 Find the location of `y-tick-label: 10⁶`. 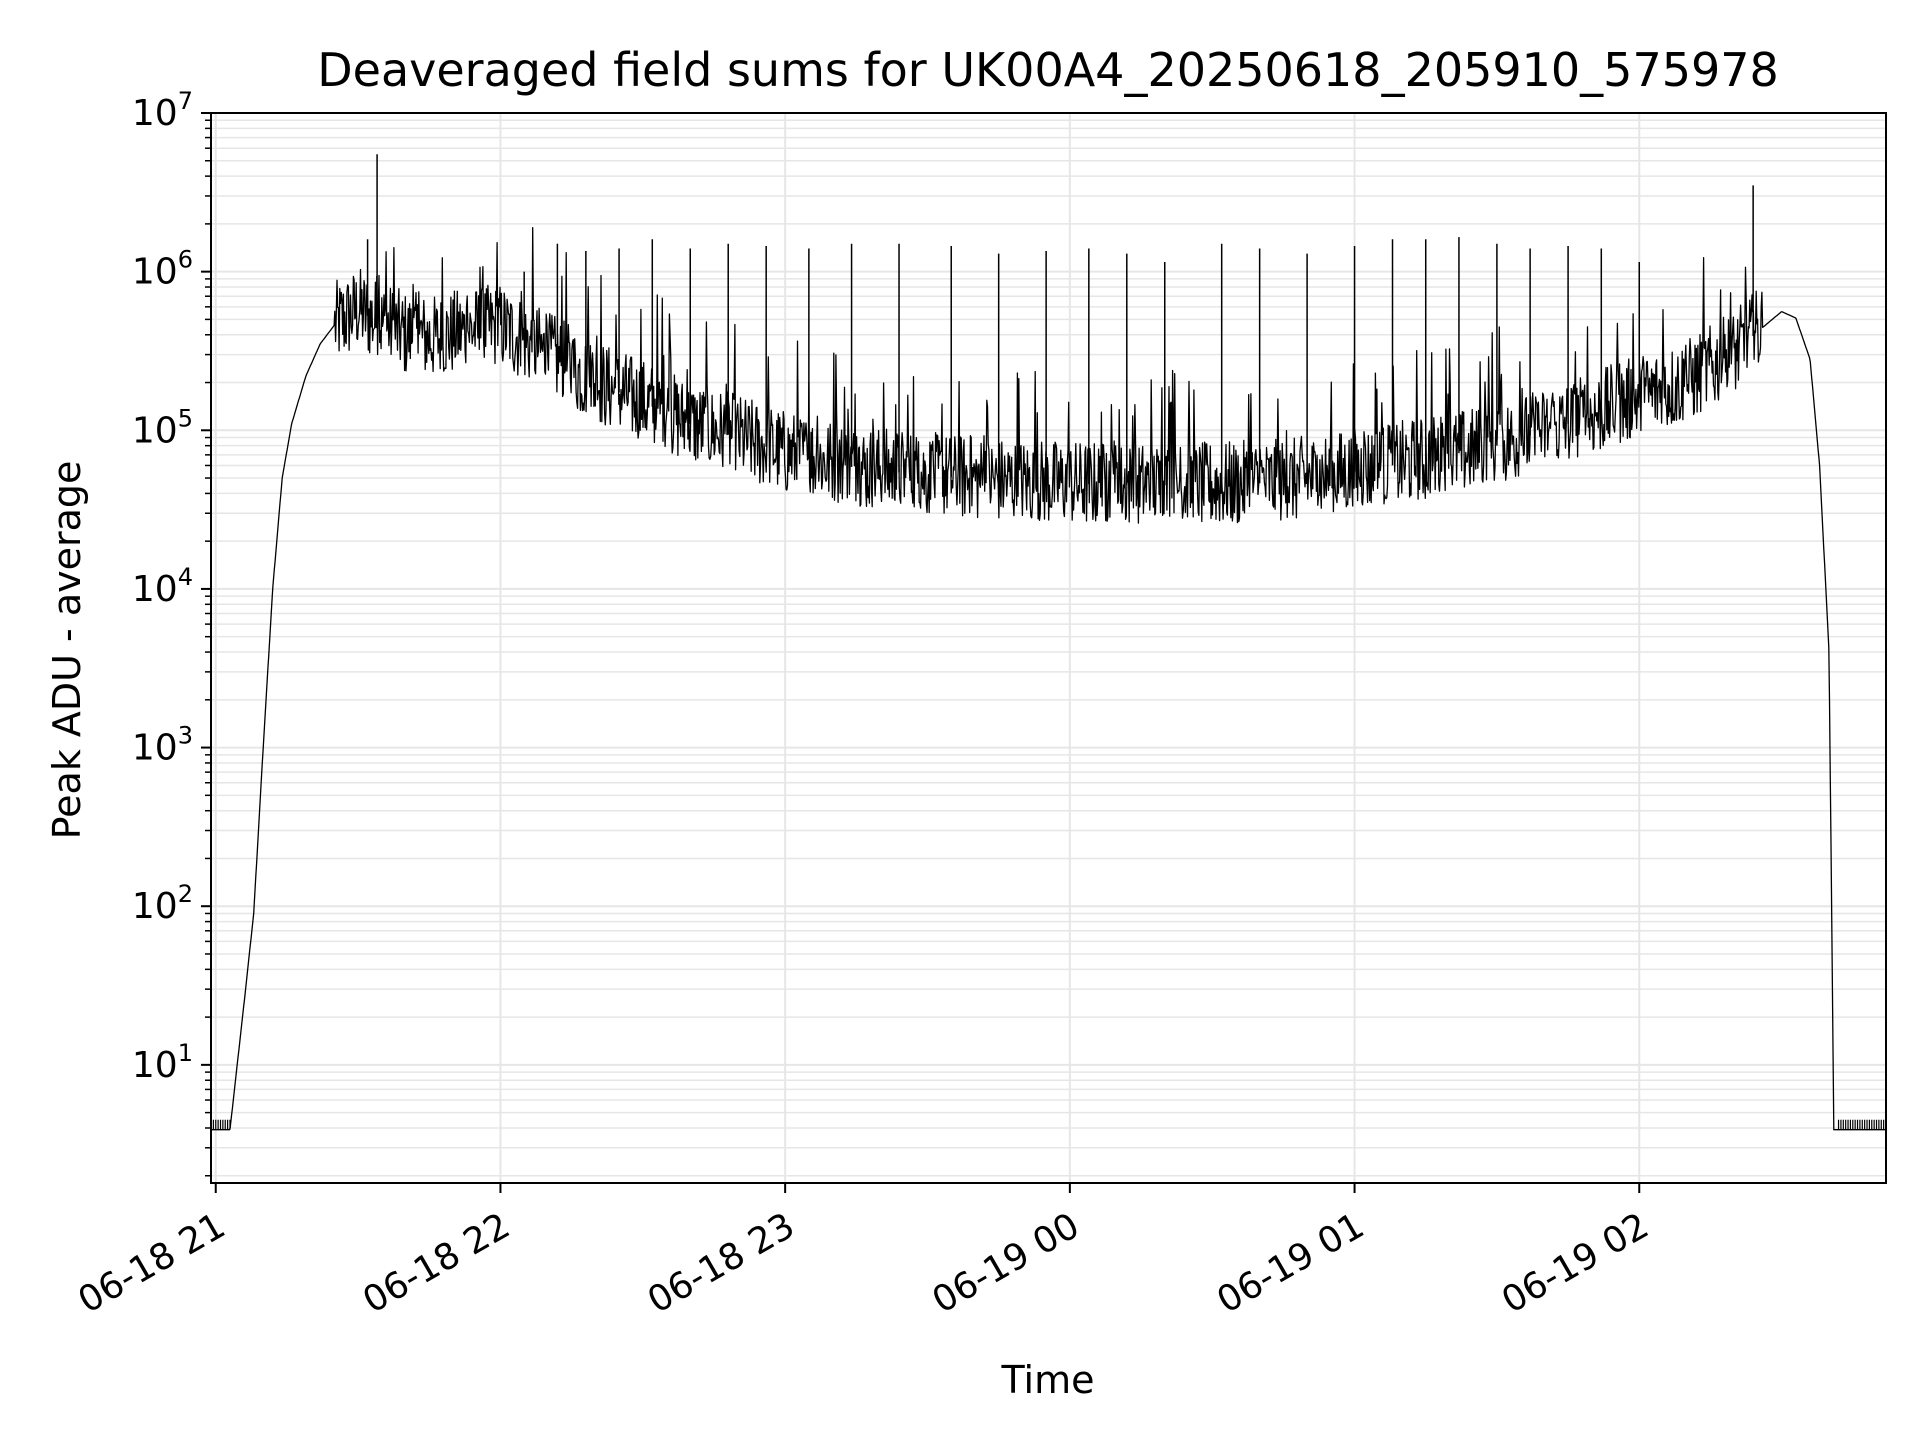

y-tick-label: 10⁶ is located at coordinates (162, 269).